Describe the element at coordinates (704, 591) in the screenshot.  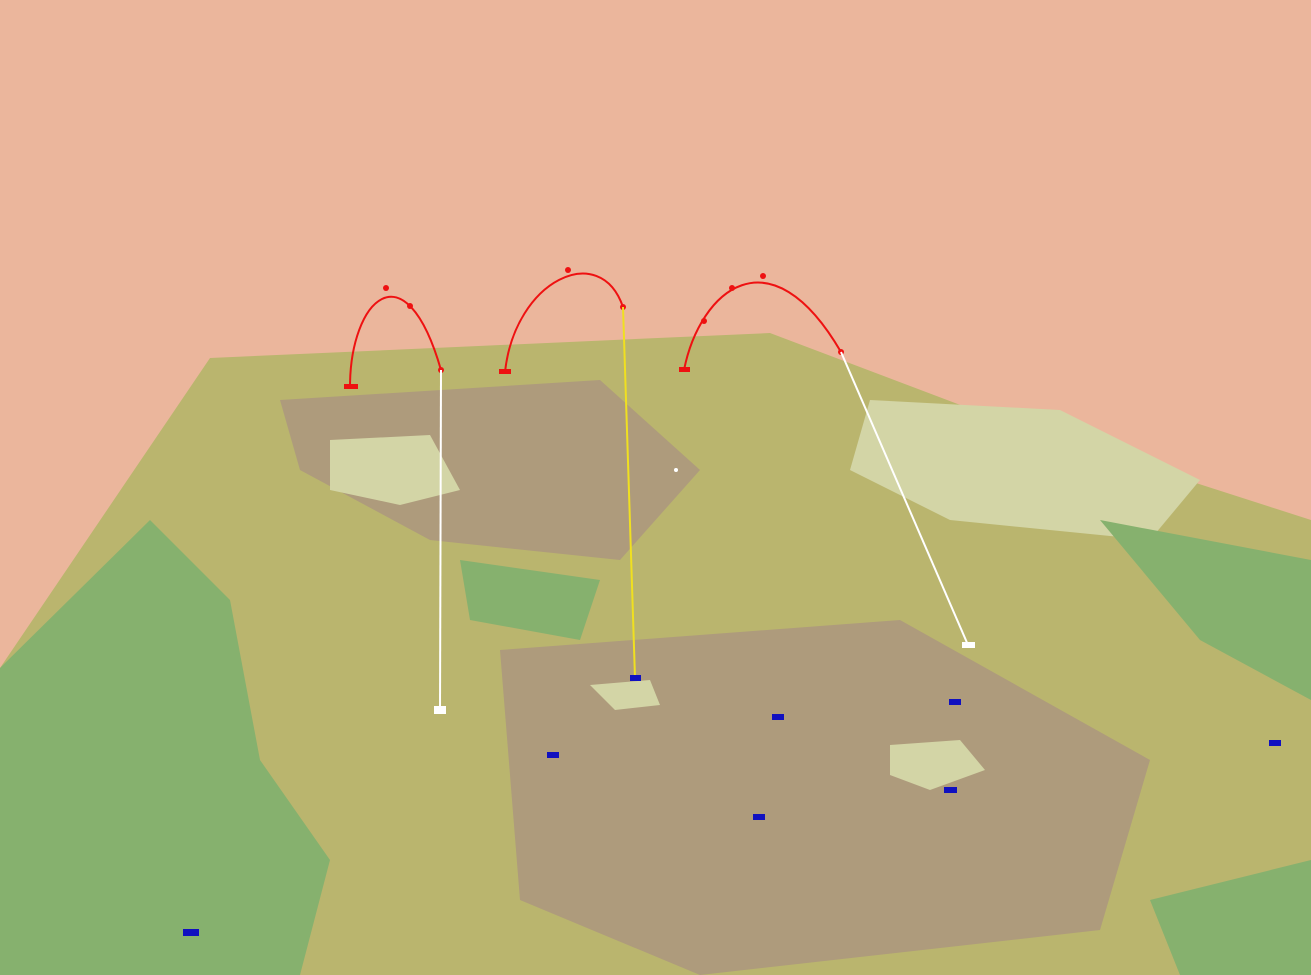
I see `impact-points` at that location.